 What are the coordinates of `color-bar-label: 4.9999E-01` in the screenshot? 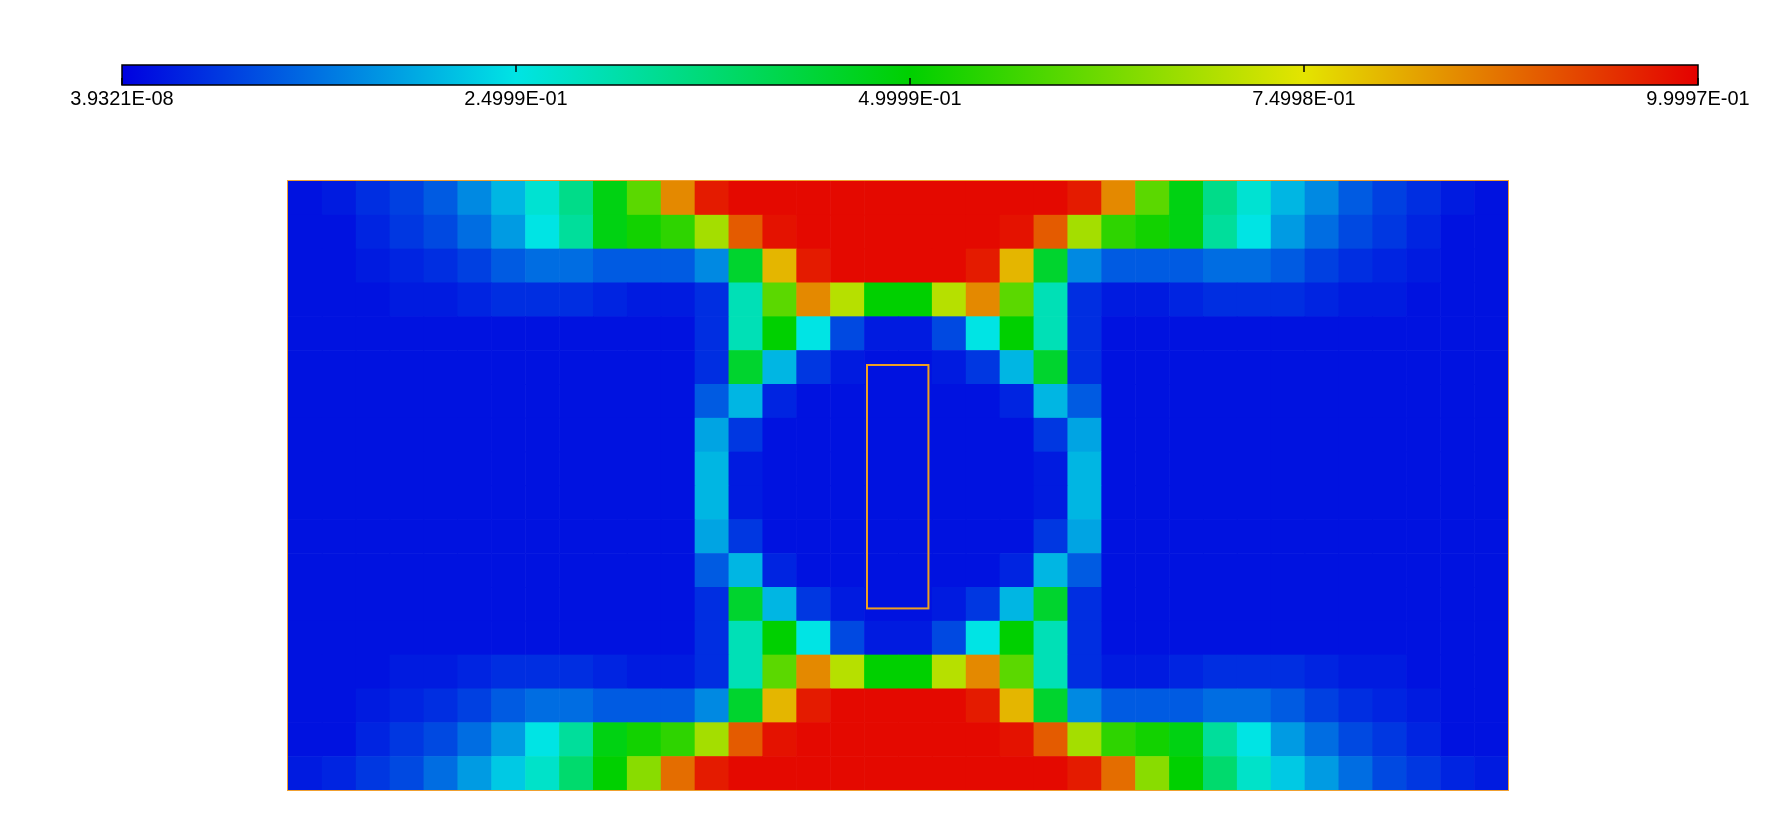 It's located at (910, 98).